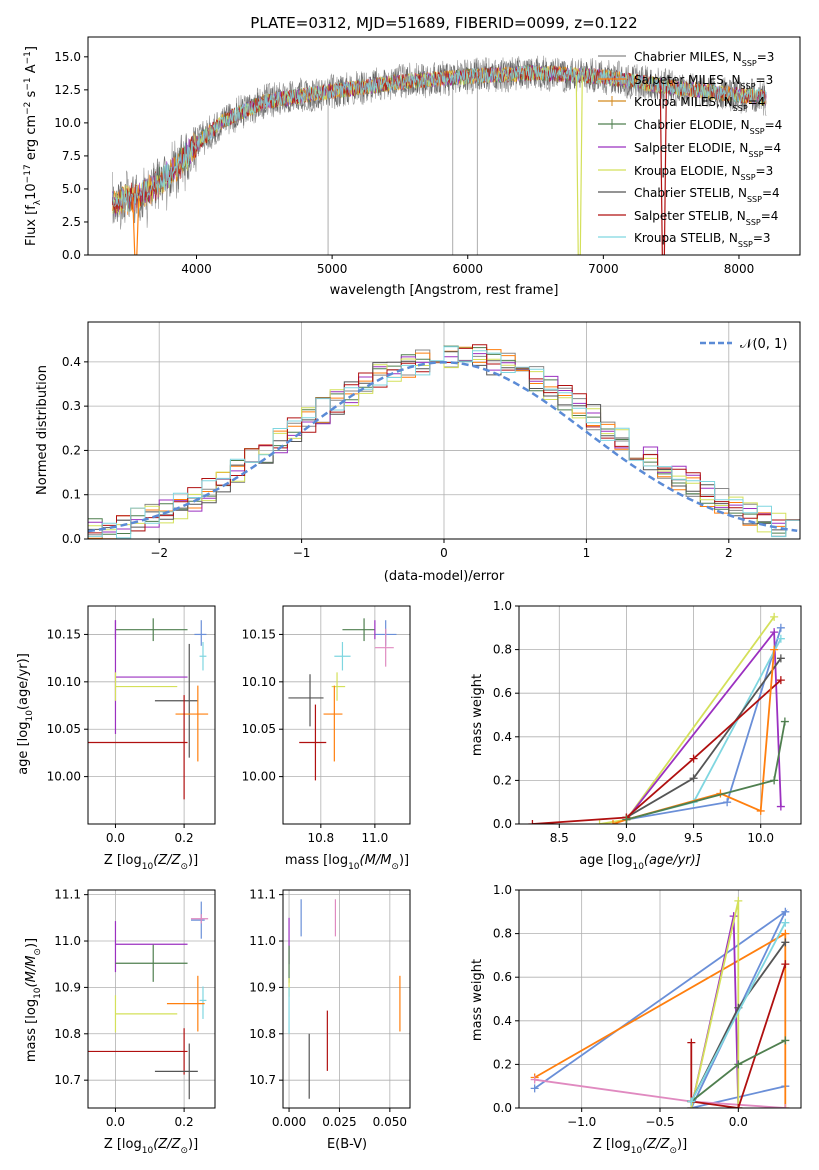 This screenshot has height=1170, width=819. Describe the element at coordinates (681, 104) in the screenshot. I see `legend-entry: Kroupa MILES, NSSP=4` at that location.